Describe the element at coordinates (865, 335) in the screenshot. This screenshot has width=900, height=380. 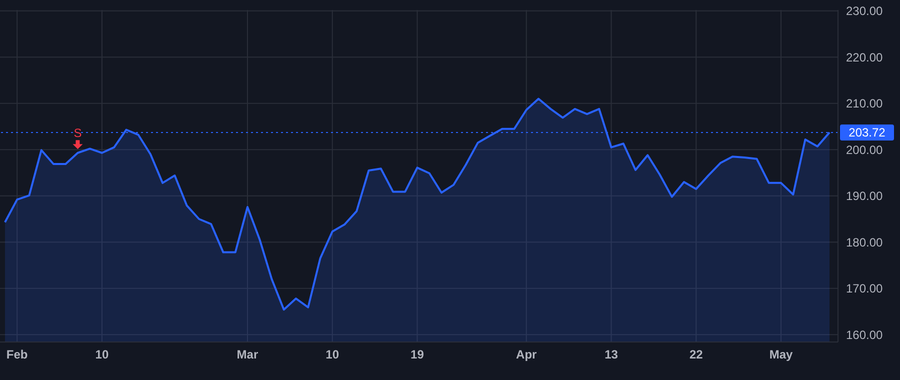
I see `y-tick-label: 160.00` at that location.